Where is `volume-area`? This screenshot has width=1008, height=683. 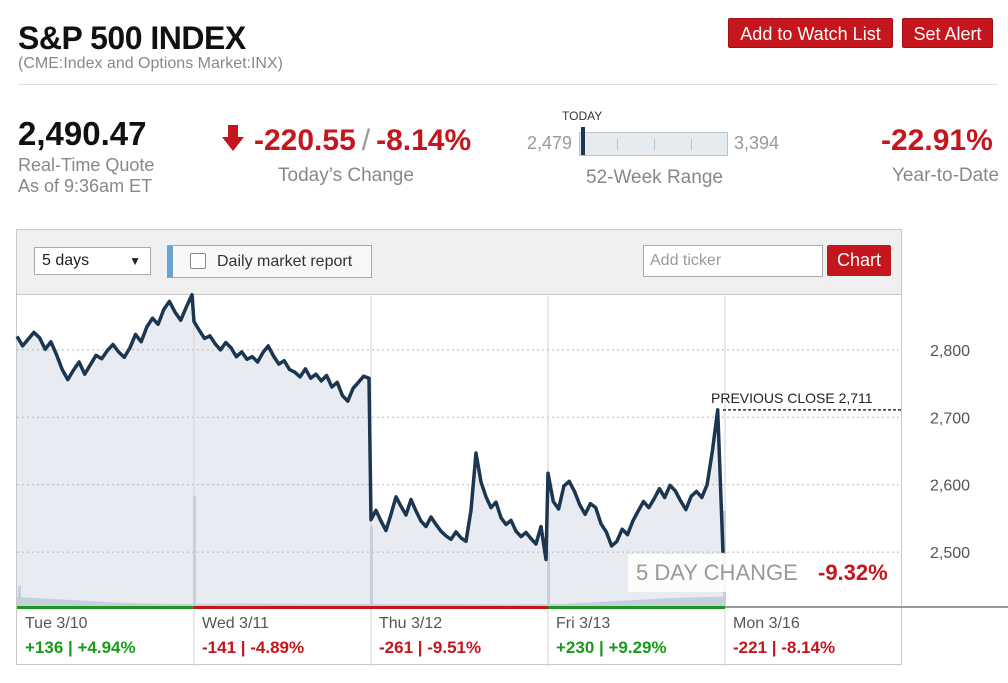
volume-area is located at coordinates (371, 601).